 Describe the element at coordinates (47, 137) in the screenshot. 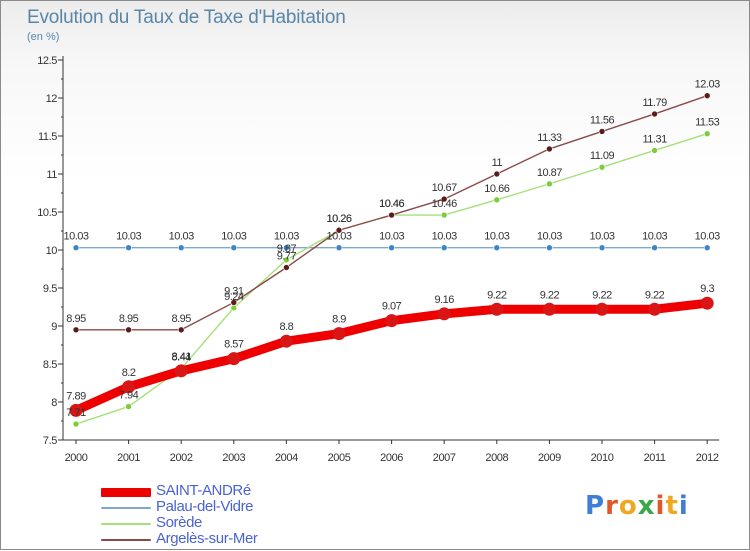

I see `y-tick-label: 11.5` at that location.